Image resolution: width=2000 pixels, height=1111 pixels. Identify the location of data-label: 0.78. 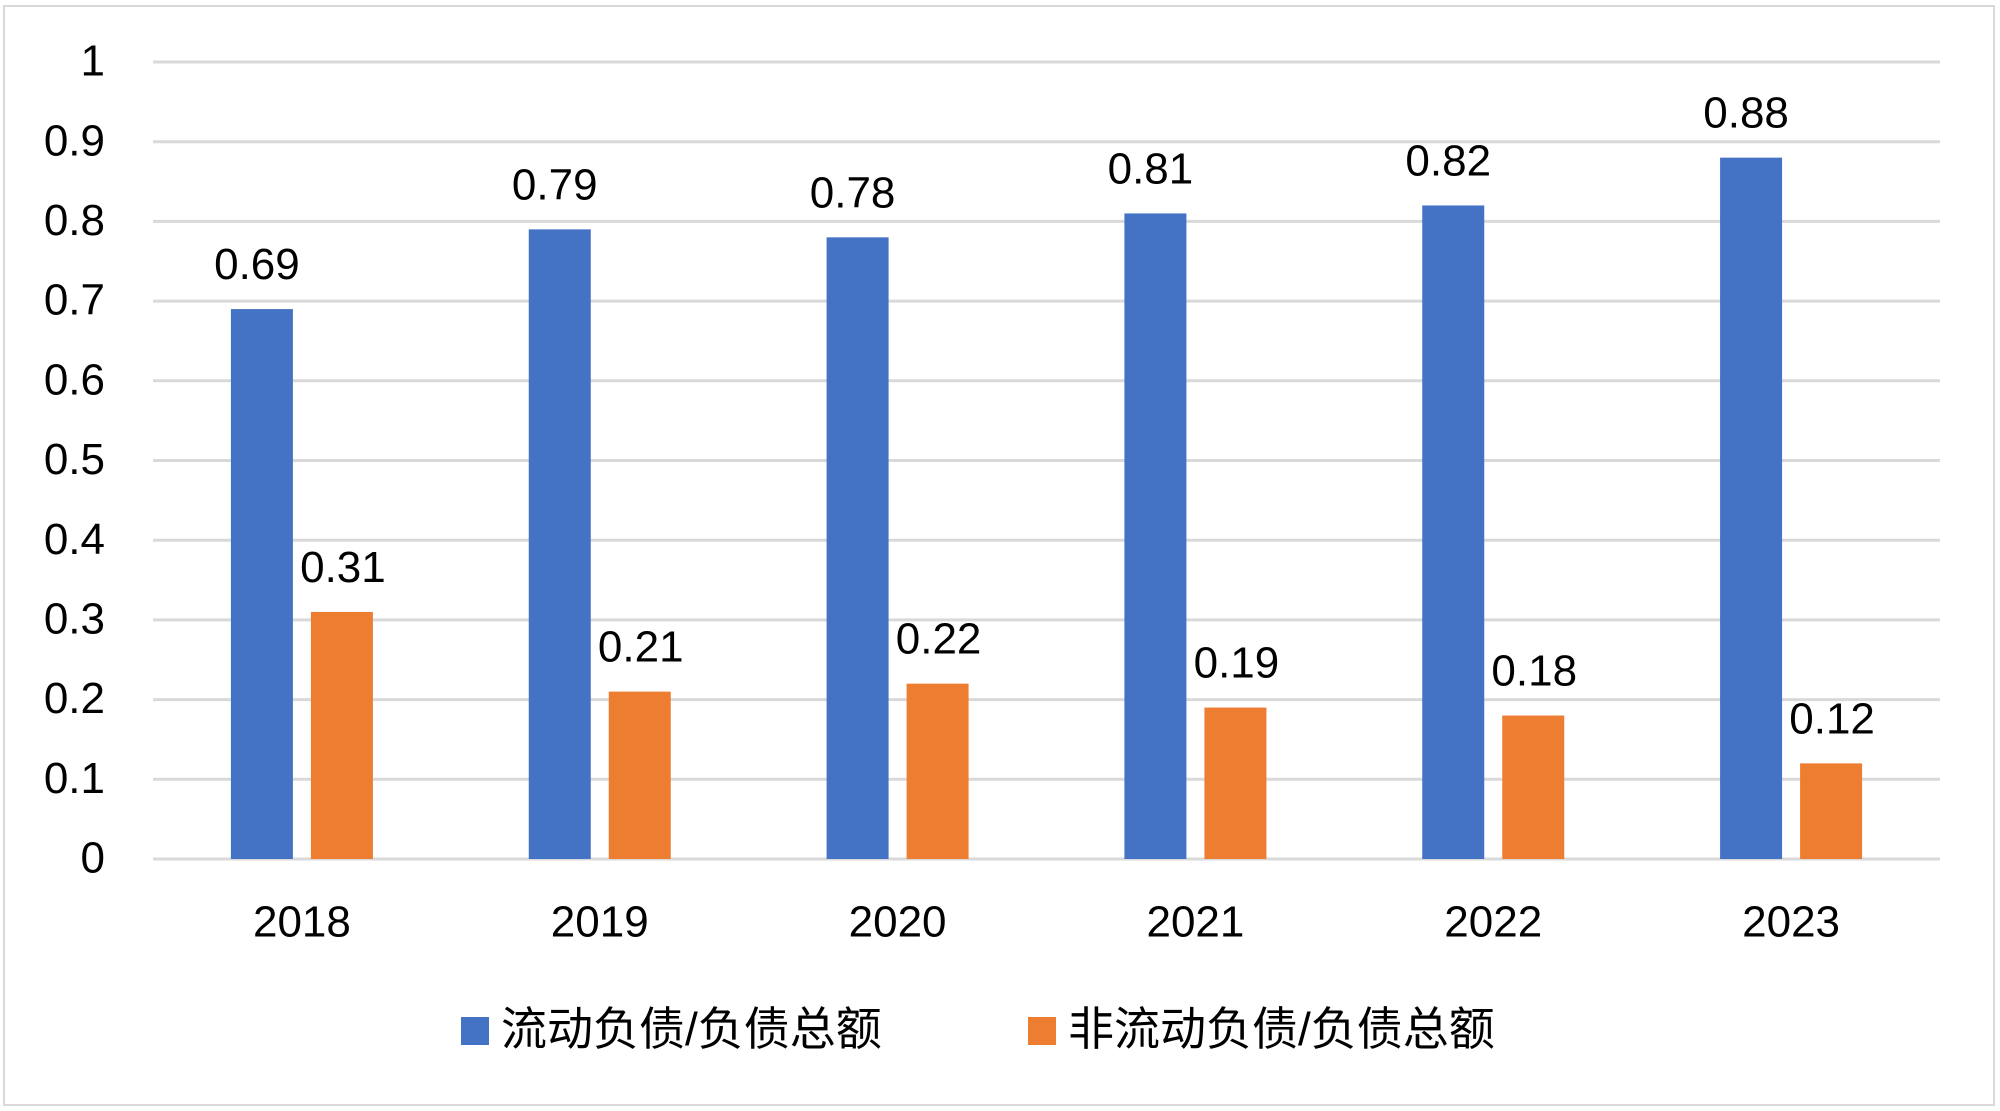
(853, 192).